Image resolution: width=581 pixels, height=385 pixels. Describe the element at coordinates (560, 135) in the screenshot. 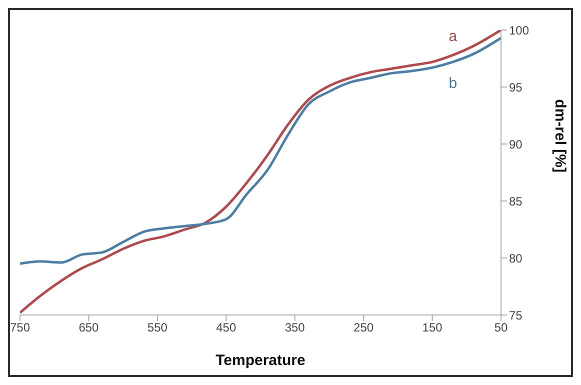

I see `y-axis-title: dm-rel [%]` at that location.